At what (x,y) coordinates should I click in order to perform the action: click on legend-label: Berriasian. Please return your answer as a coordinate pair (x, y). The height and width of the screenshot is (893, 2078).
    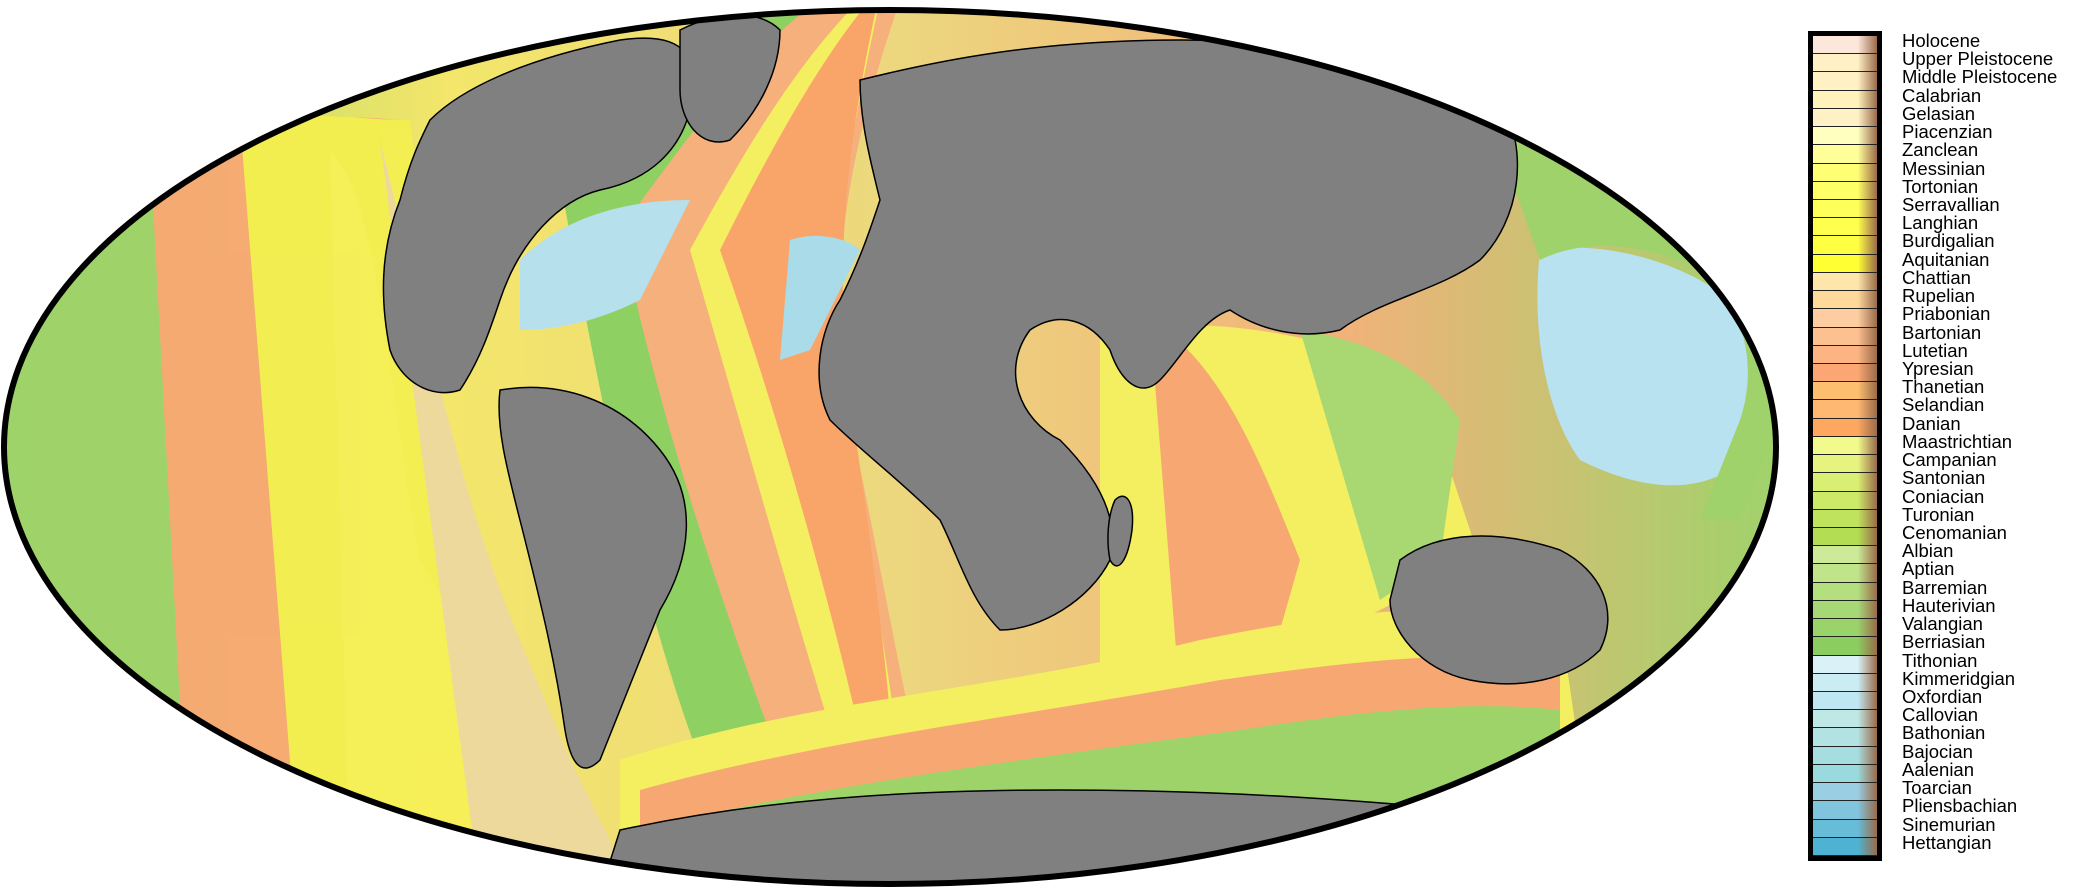
    Looking at the image, I should click on (1944, 642).